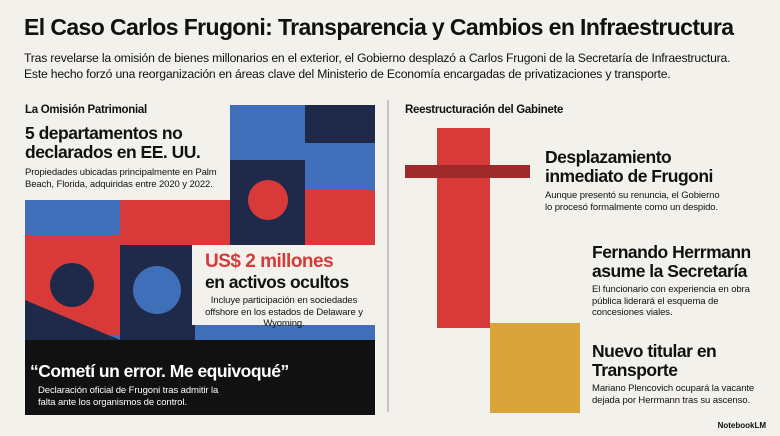 The width and height of the screenshot is (780, 436). What do you see at coordinates (484, 110) in the screenshot?
I see `section-label: Reestructuración del Gabinete` at bounding box center [484, 110].